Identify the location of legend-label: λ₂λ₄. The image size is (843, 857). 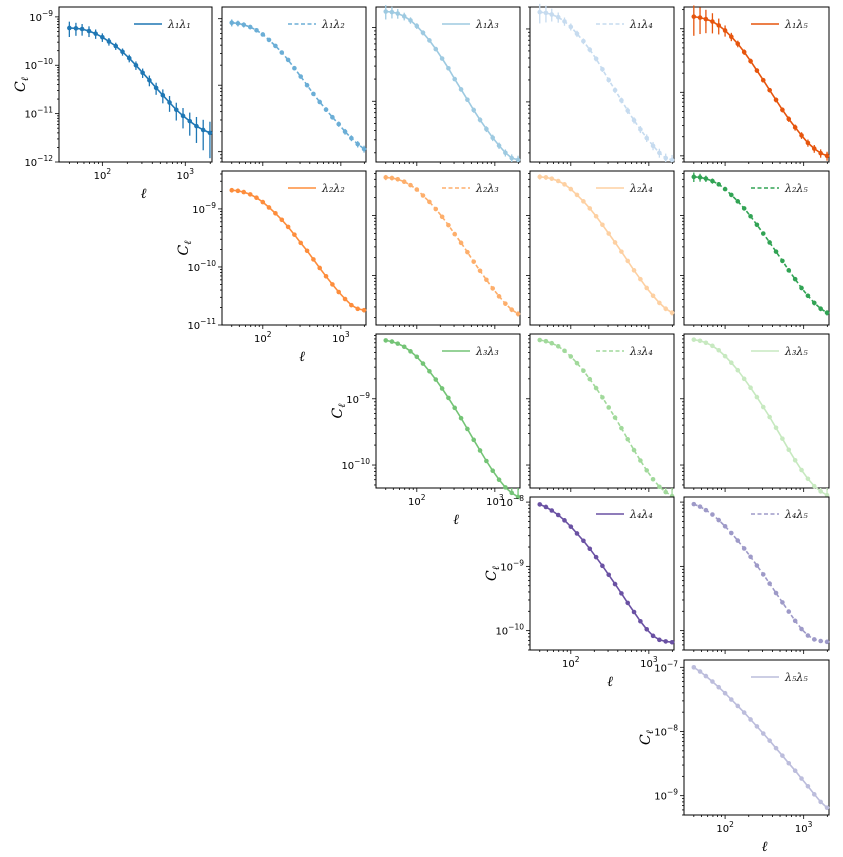
(641, 188).